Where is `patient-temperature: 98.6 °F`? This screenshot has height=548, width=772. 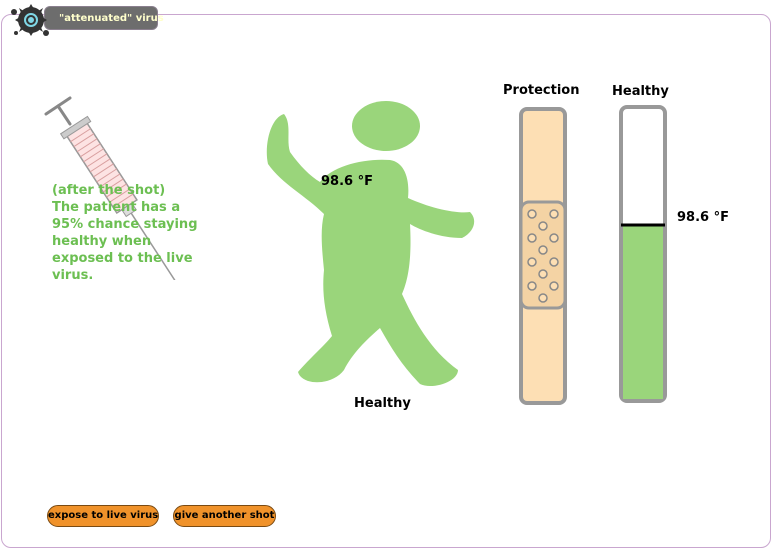
patient-temperature: 98.6 °F is located at coordinates (347, 181).